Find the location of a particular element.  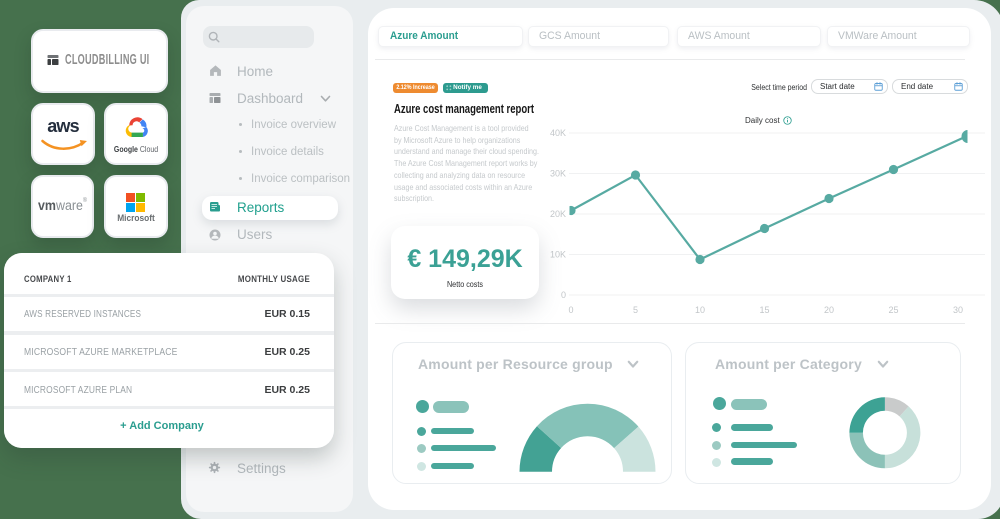

svg-text: 20 is located at coordinates (829, 310).